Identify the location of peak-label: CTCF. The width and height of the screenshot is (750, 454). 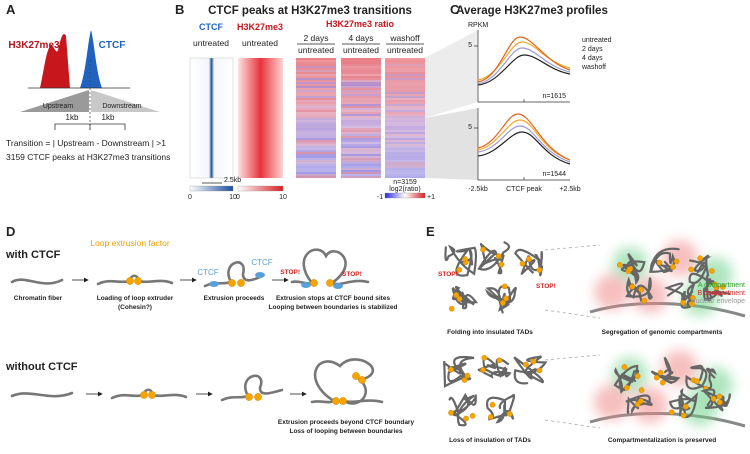
(112, 45).